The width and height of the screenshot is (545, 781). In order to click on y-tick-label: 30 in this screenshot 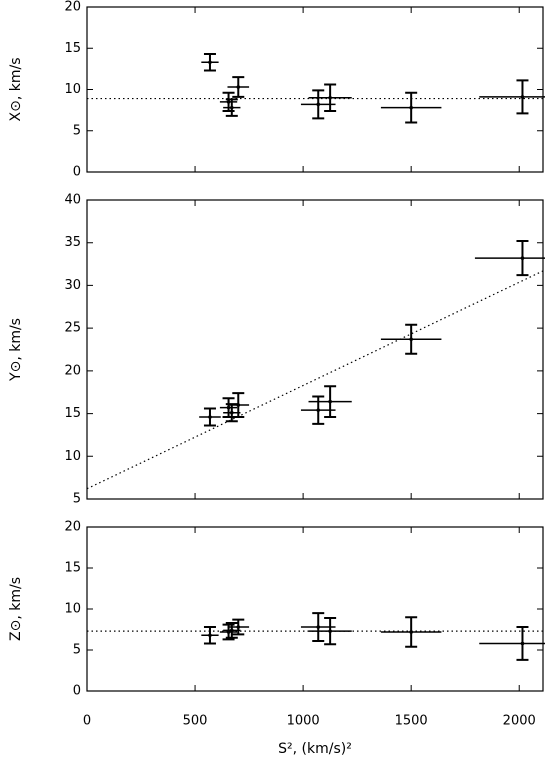, I will do `click(72, 285)`.